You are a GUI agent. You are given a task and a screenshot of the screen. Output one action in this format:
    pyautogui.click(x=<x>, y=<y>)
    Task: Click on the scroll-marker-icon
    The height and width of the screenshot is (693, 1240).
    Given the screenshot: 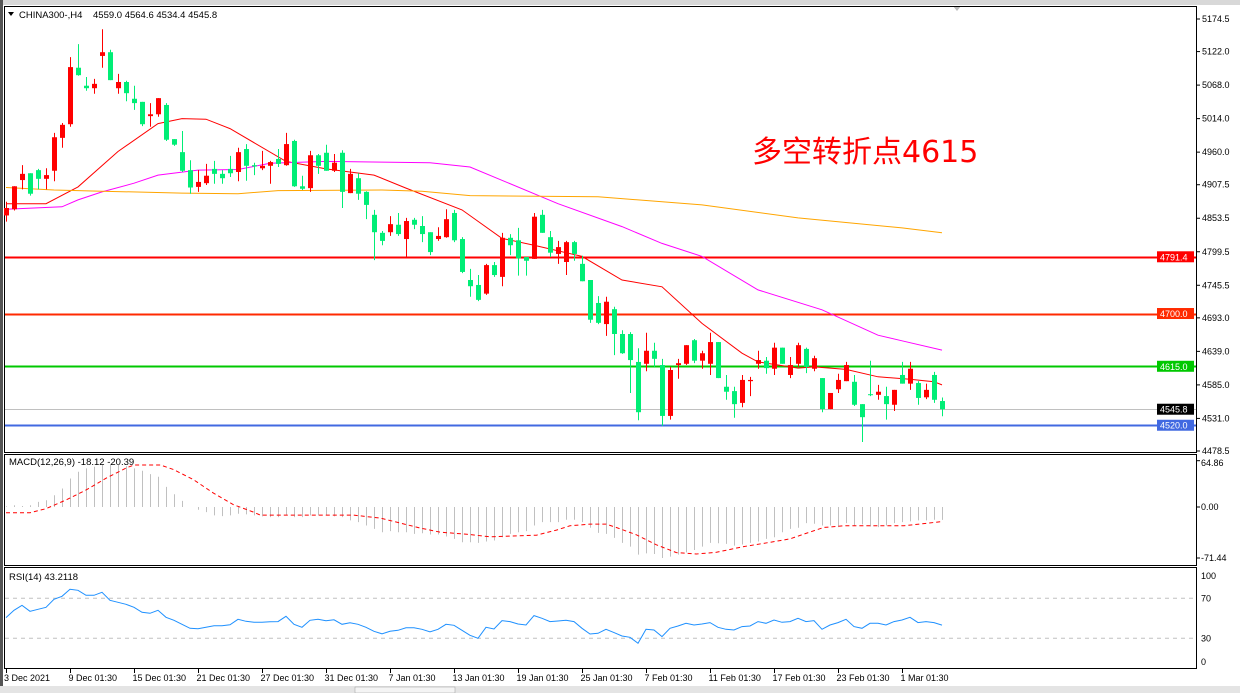 What is the action you would take?
    pyautogui.click(x=957, y=8)
    